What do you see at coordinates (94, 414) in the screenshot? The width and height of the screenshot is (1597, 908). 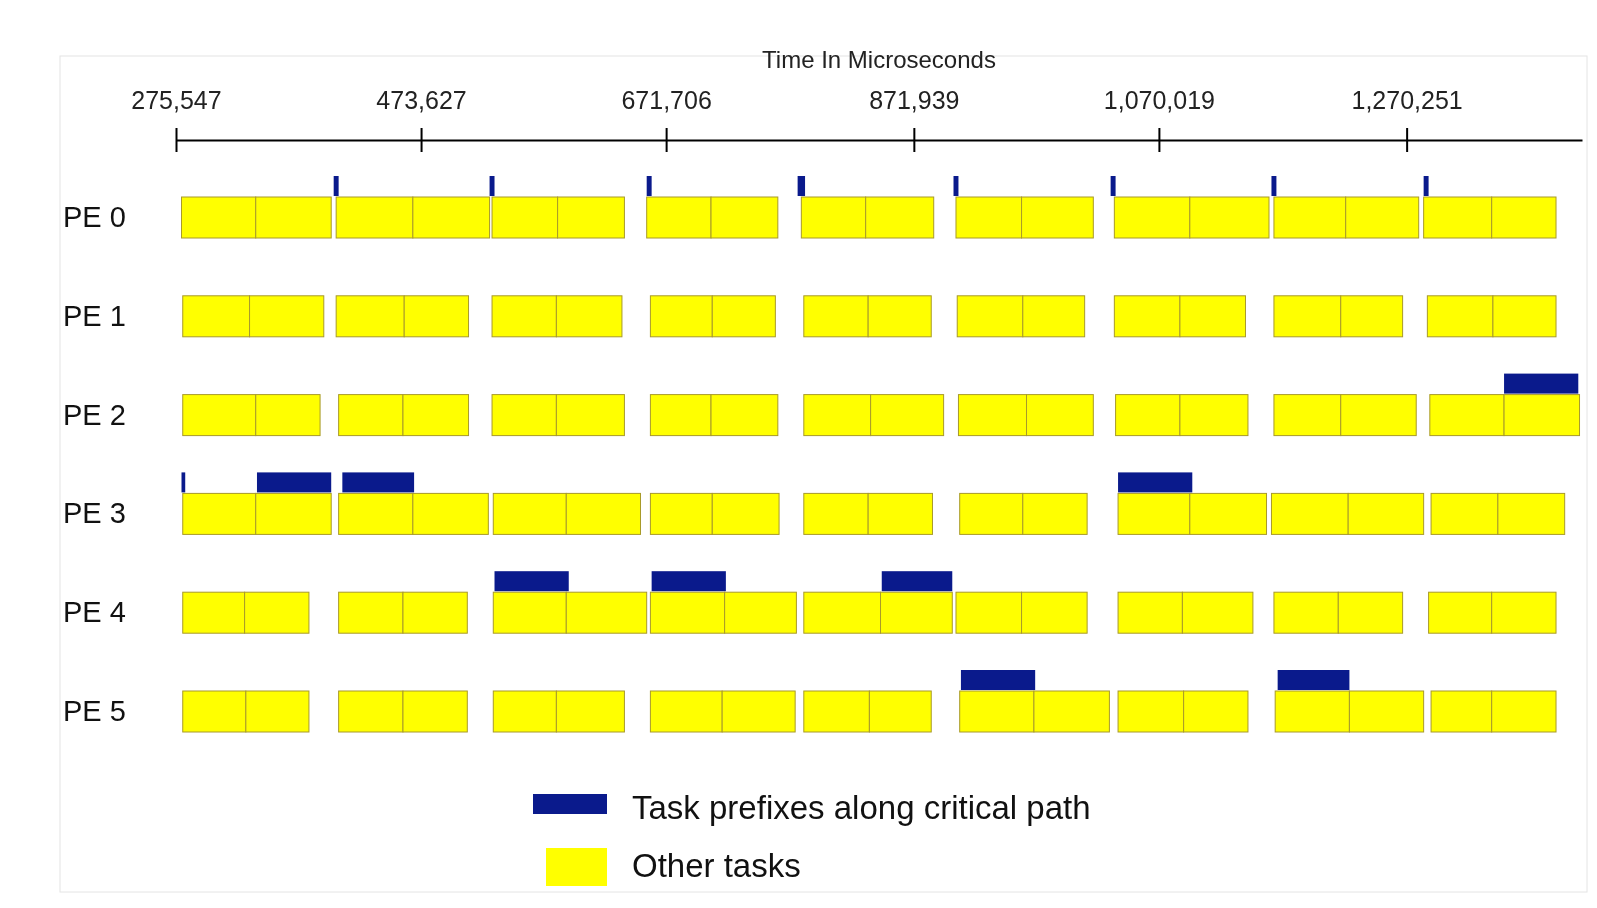 I see `y-tick-label: PE 2` at bounding box center [94, 414].